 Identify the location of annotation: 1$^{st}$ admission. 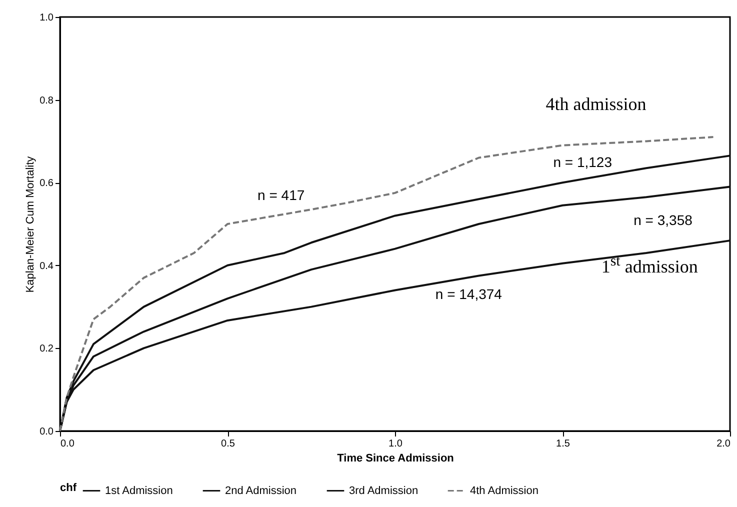
(649, 265).